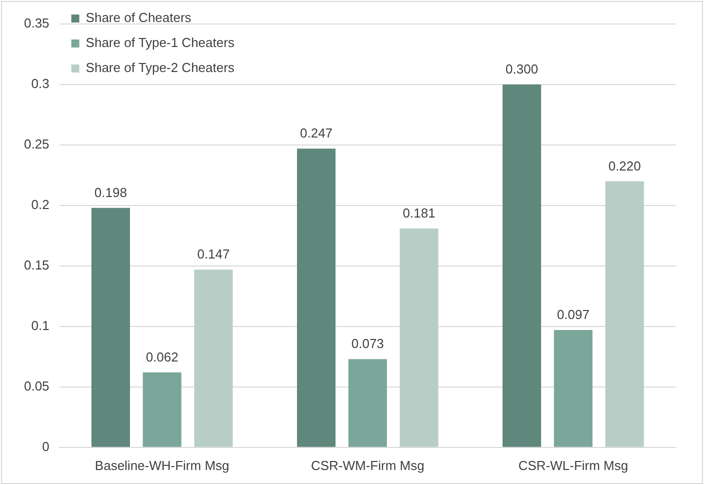 The image size is (704, 485). I want to click on data-label: 0.181, so click(419, 213).